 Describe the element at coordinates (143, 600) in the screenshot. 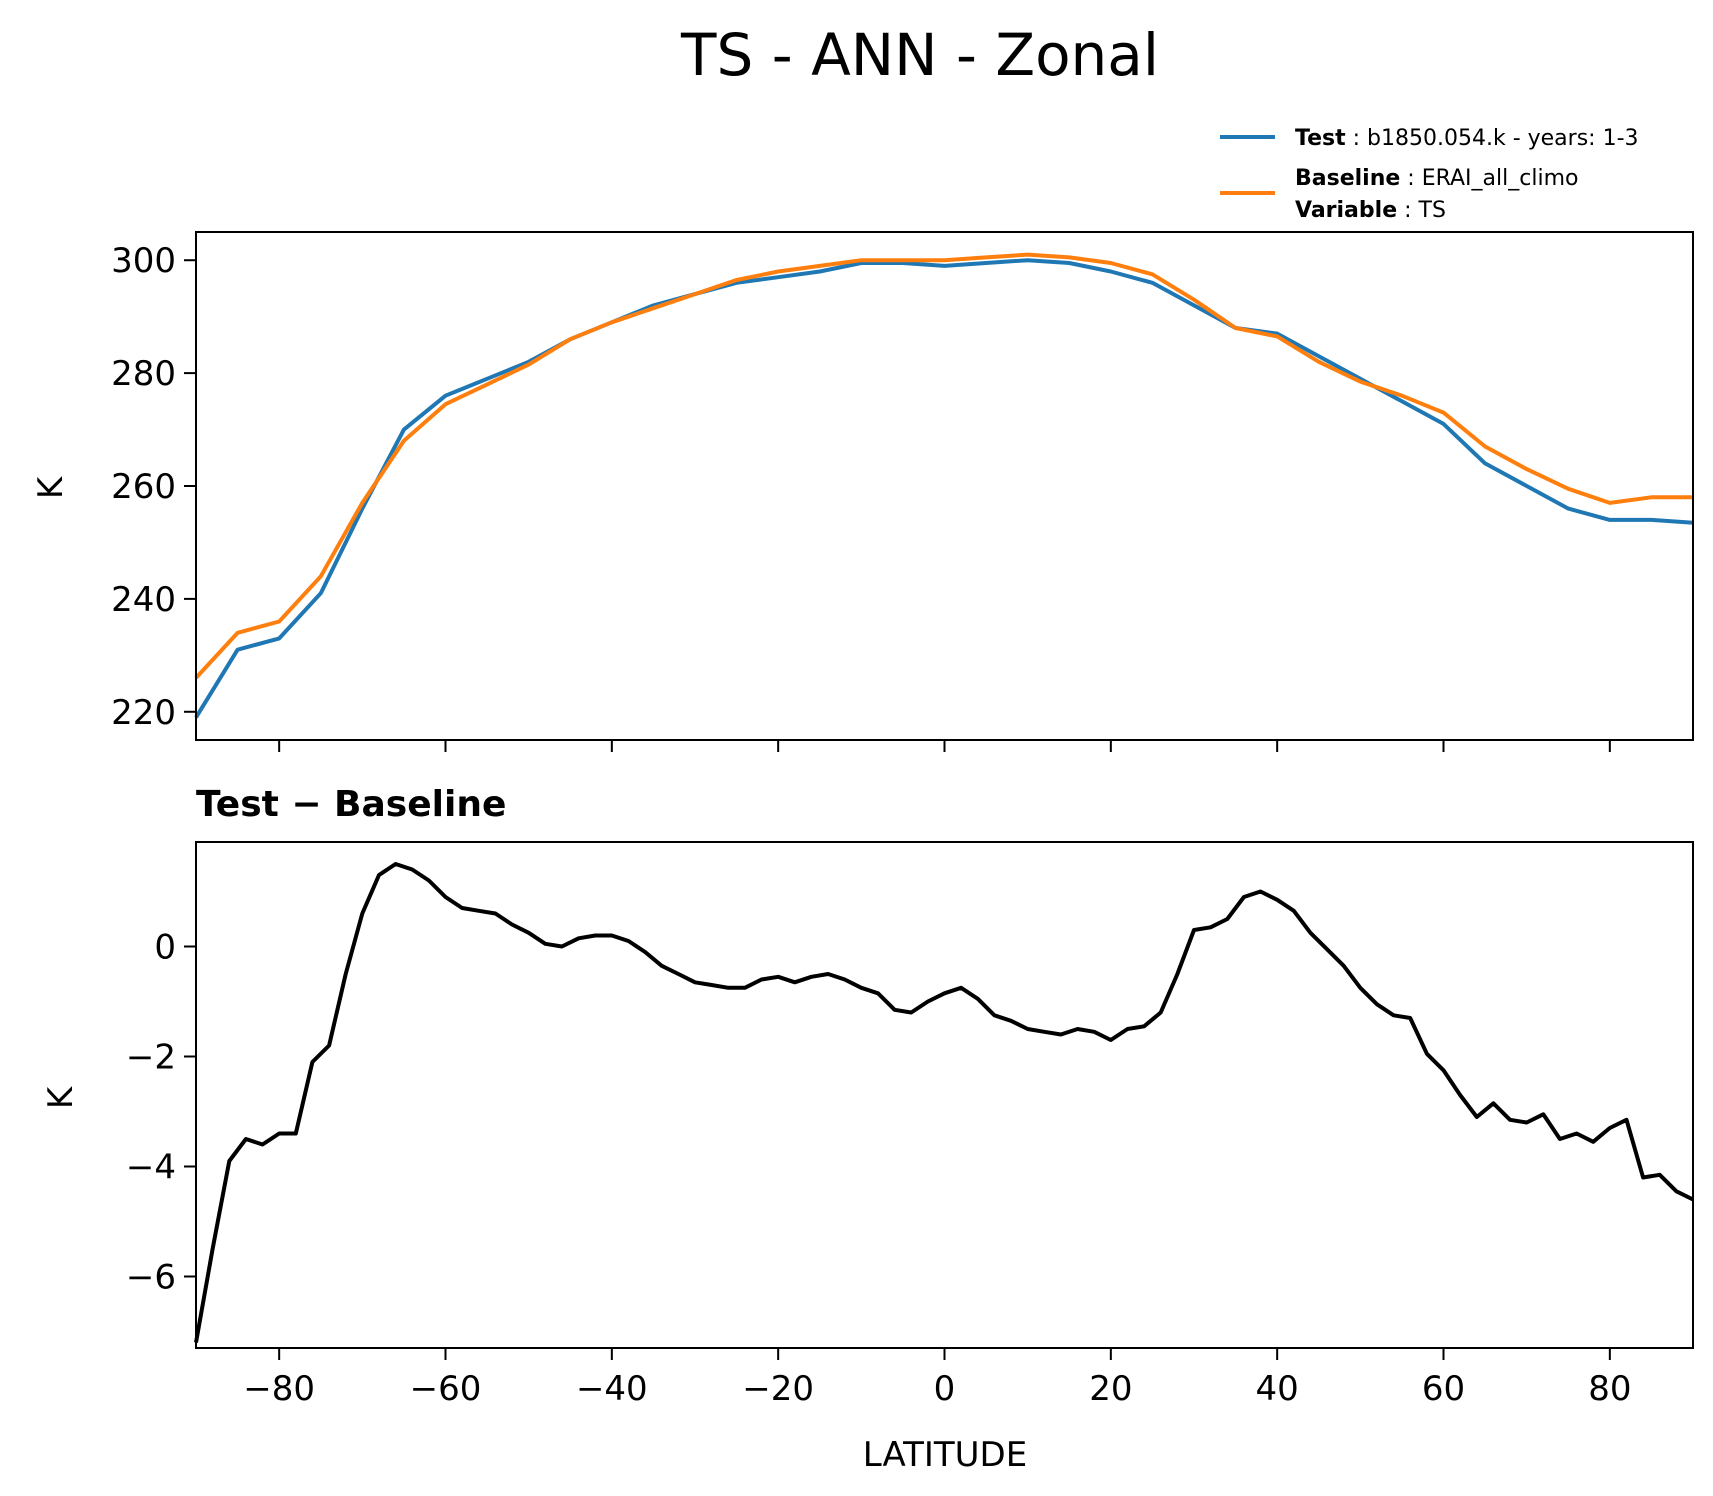

I see `top-ytick-label-1: 240` at that location.